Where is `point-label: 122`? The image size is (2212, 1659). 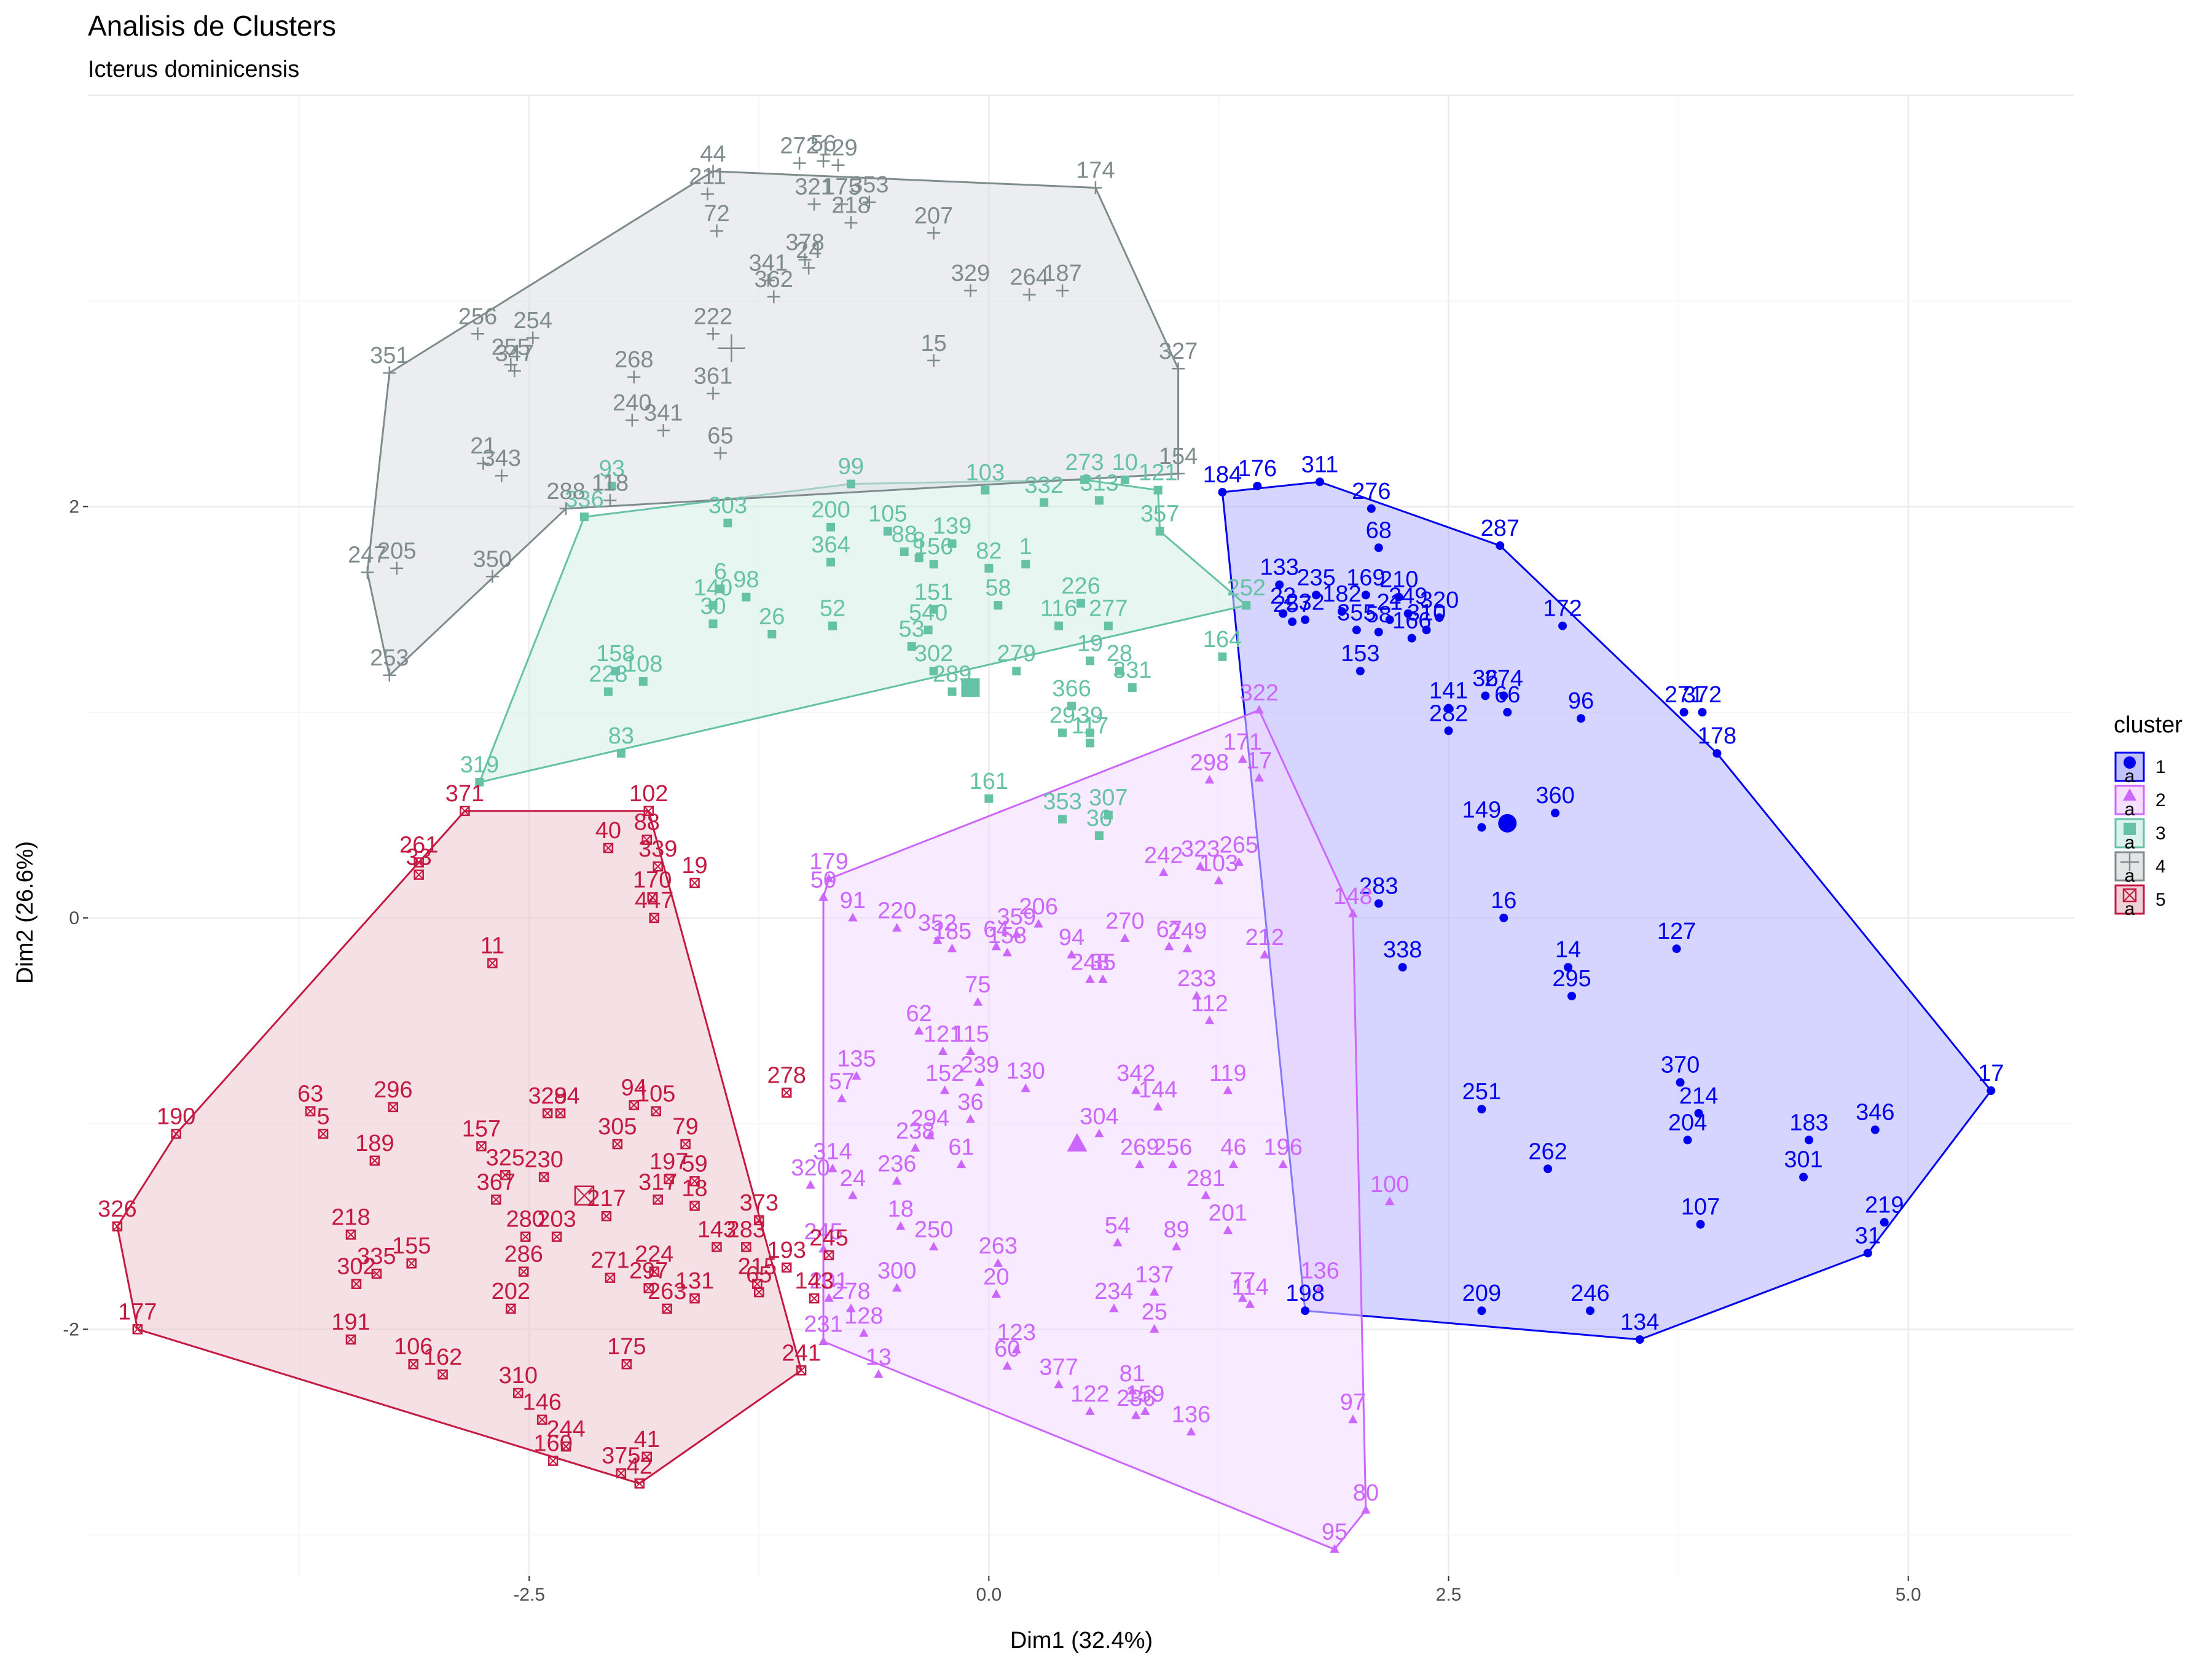
point-label: 122 is located at coordinates (1089, 1394).